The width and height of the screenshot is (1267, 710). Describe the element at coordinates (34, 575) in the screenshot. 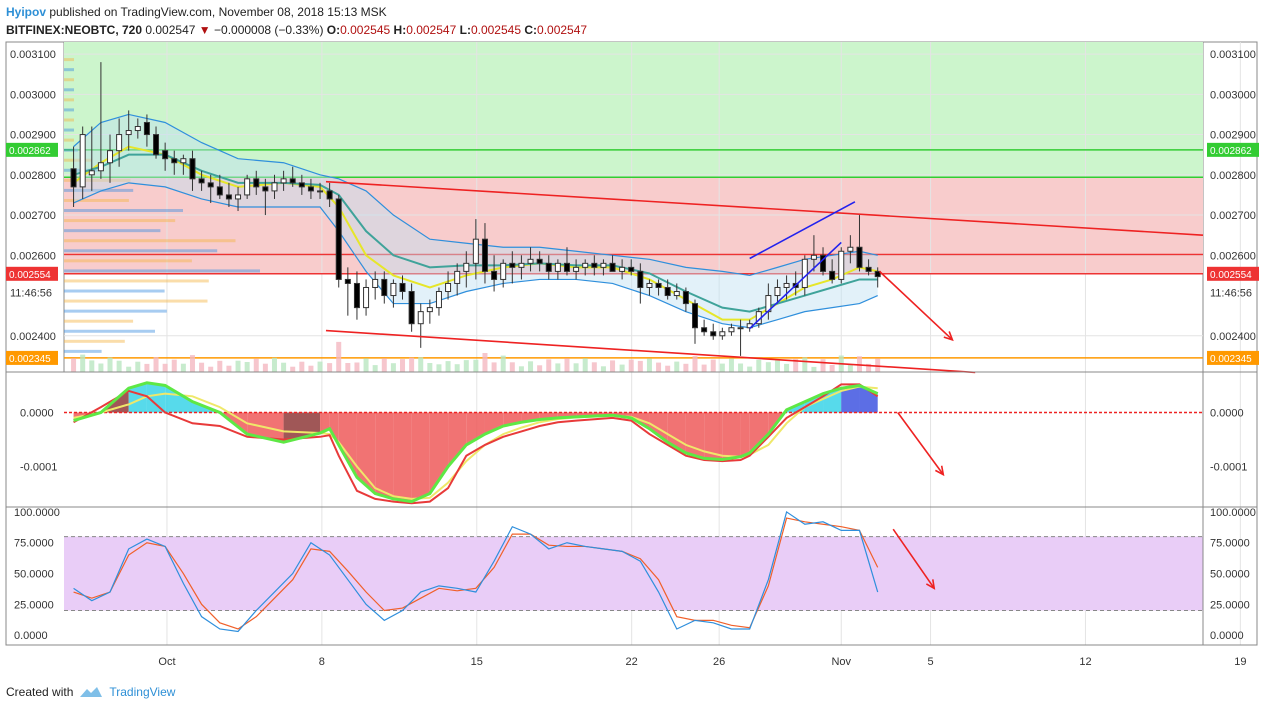

I see `stoch-y-label-left: 50.0000` at that location.